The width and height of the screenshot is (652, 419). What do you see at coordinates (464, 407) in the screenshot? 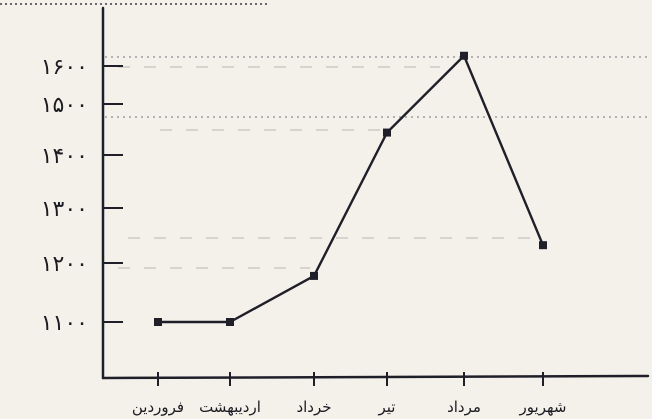
I see `x-tick-label: مرداد` at bounding box center [464, 407].